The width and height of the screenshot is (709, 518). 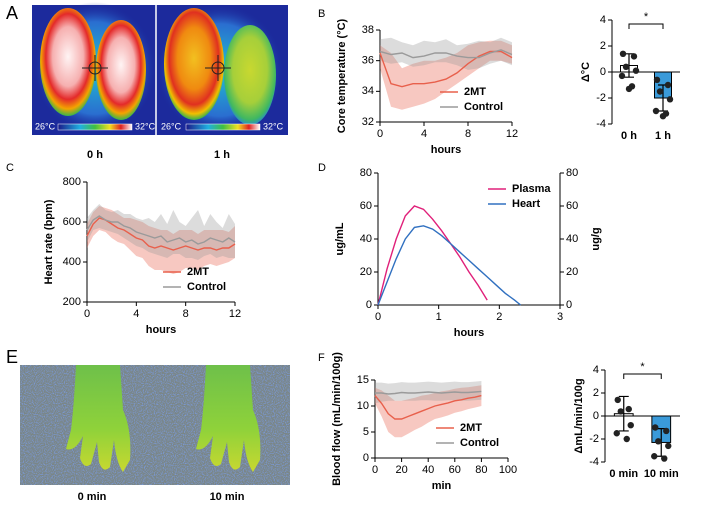 What do you see at coordinates (663, 136) in the screenshot?
I see `x-tick-label: 1 h` at bounding box center [663, 136].